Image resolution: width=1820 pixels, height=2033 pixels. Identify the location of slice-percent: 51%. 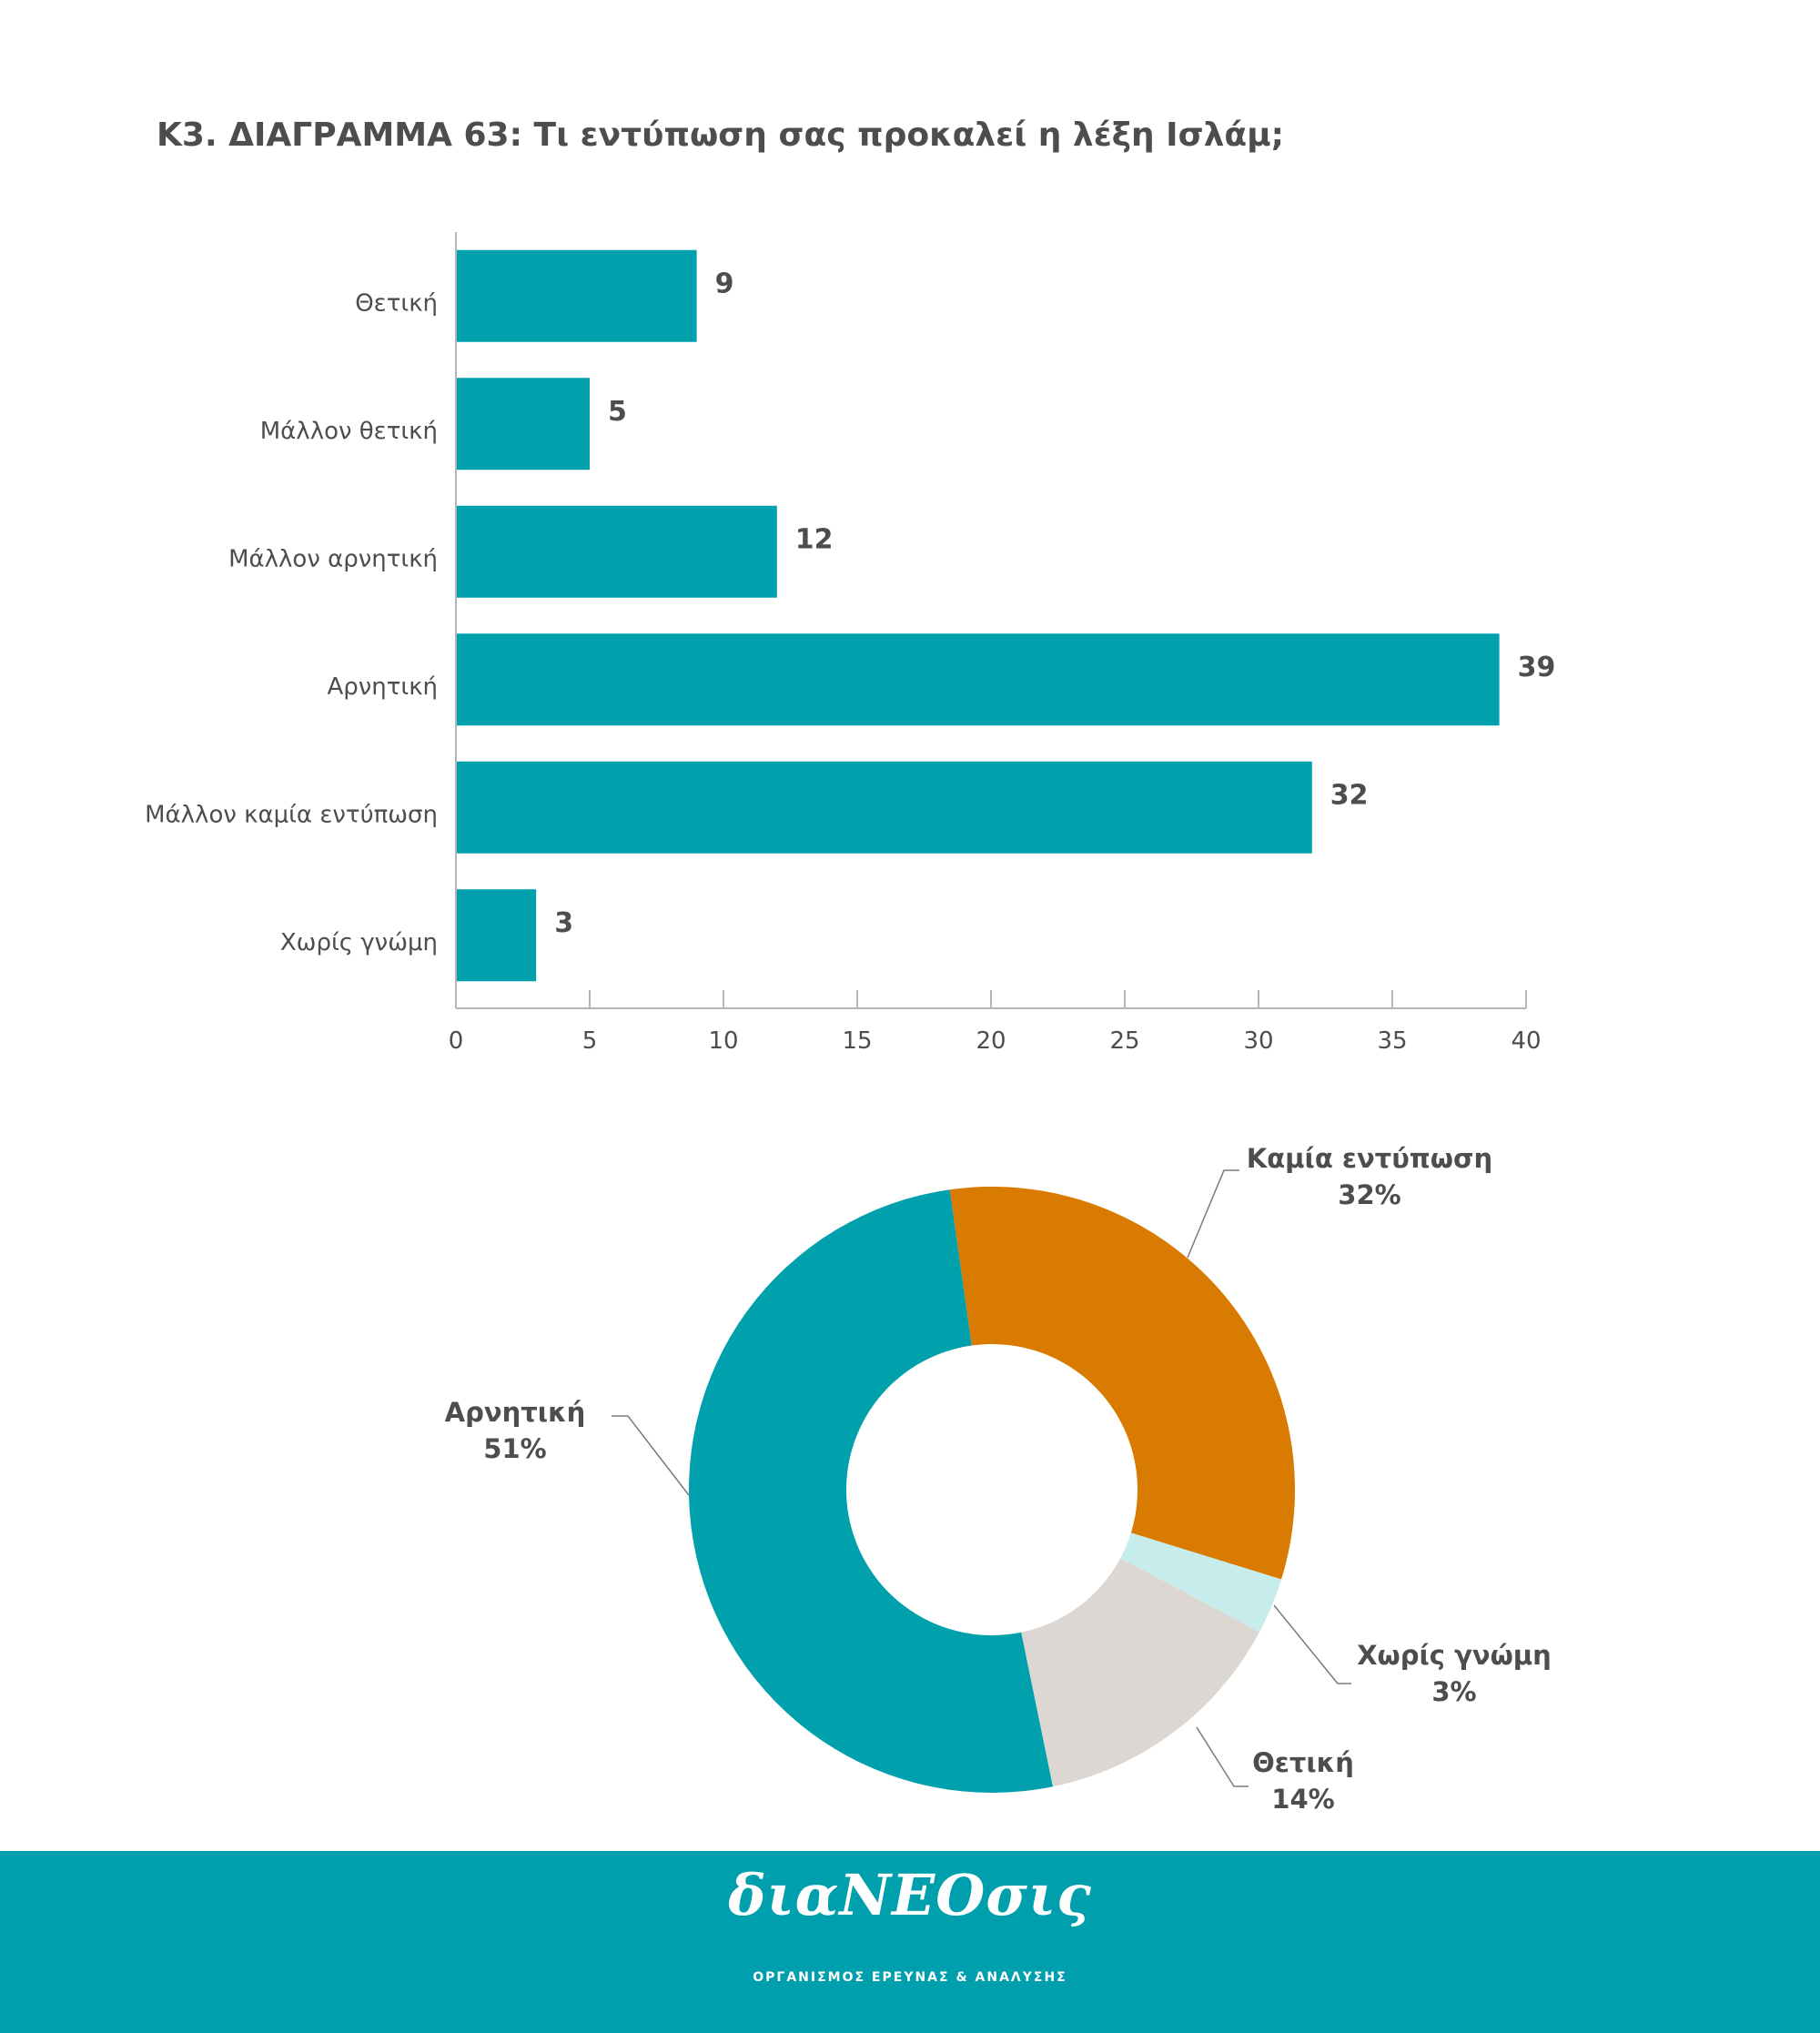
(515, 1448).